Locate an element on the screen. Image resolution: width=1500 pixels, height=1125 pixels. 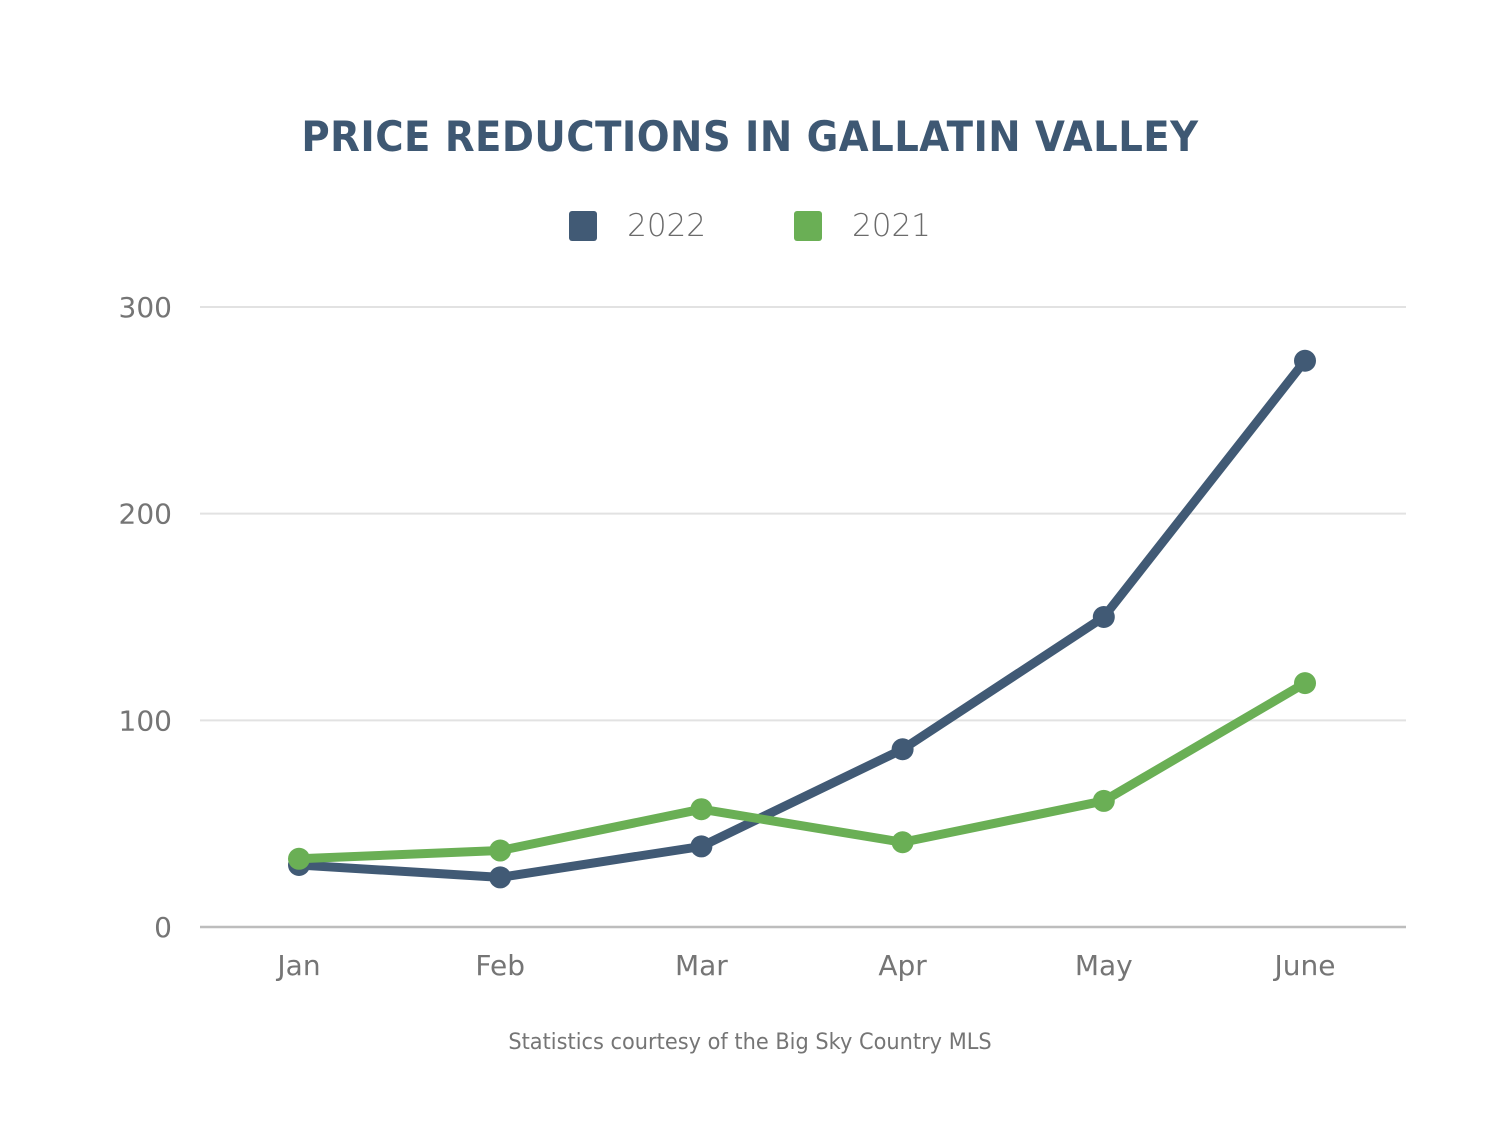
data-point-2021-feb is located at coordinates (500, 850).